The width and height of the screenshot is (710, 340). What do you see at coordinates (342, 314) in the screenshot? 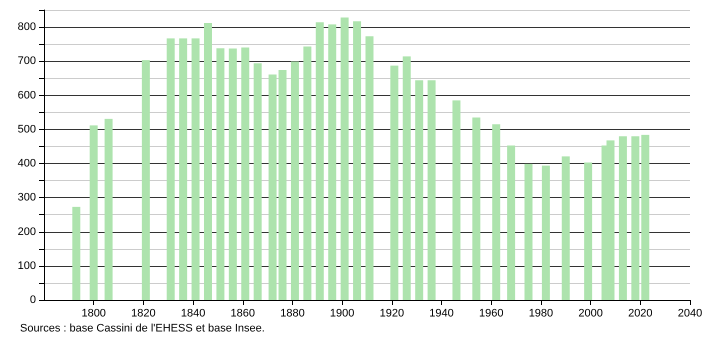
I see `x-tick-label: 1900` at bounding box center [342, 314].